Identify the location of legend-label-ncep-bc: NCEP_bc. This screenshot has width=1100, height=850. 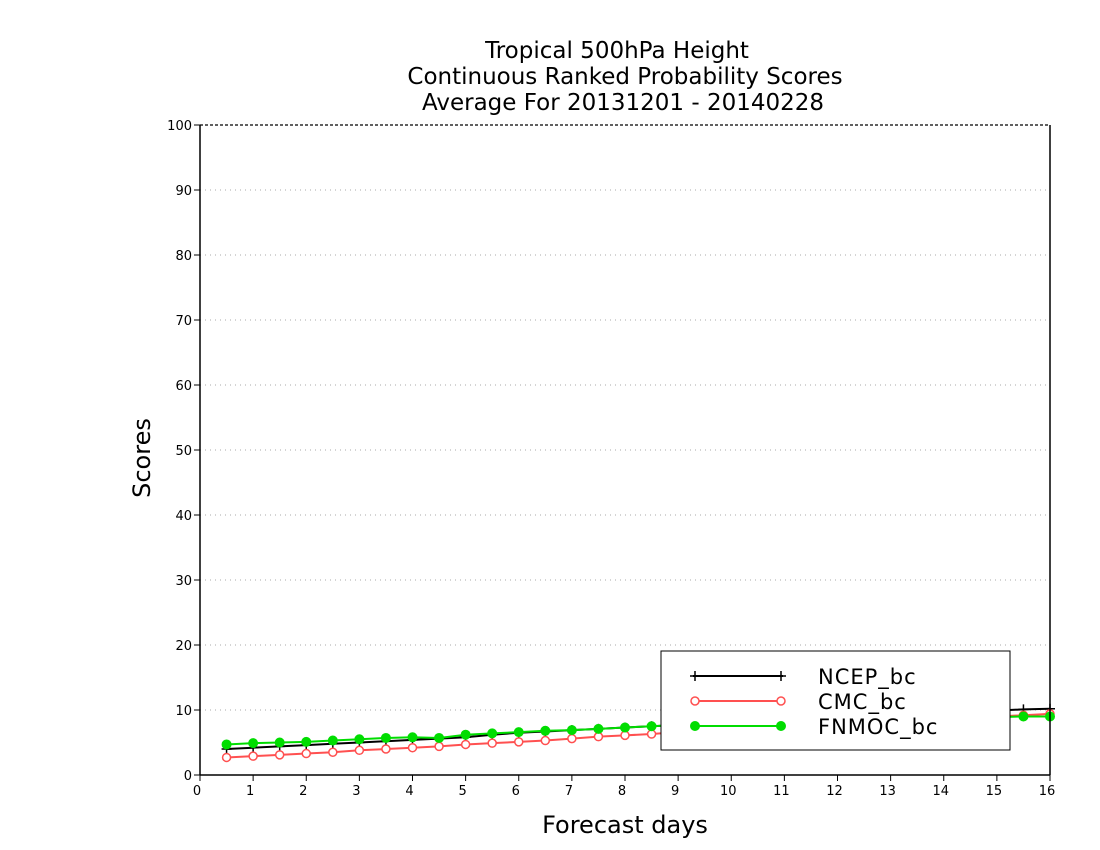
(867, 677).